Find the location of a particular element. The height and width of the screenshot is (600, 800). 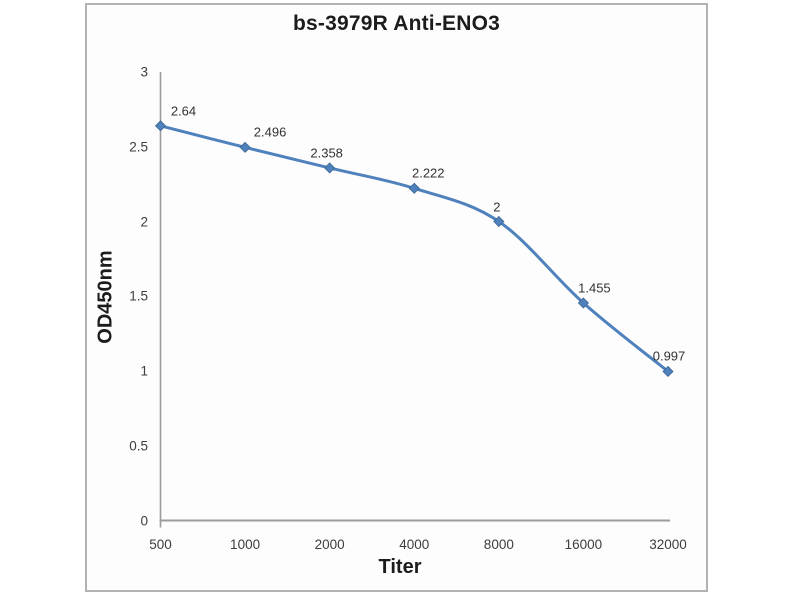

data-label-32000: 0.997 is located at coordinates (669, 356).